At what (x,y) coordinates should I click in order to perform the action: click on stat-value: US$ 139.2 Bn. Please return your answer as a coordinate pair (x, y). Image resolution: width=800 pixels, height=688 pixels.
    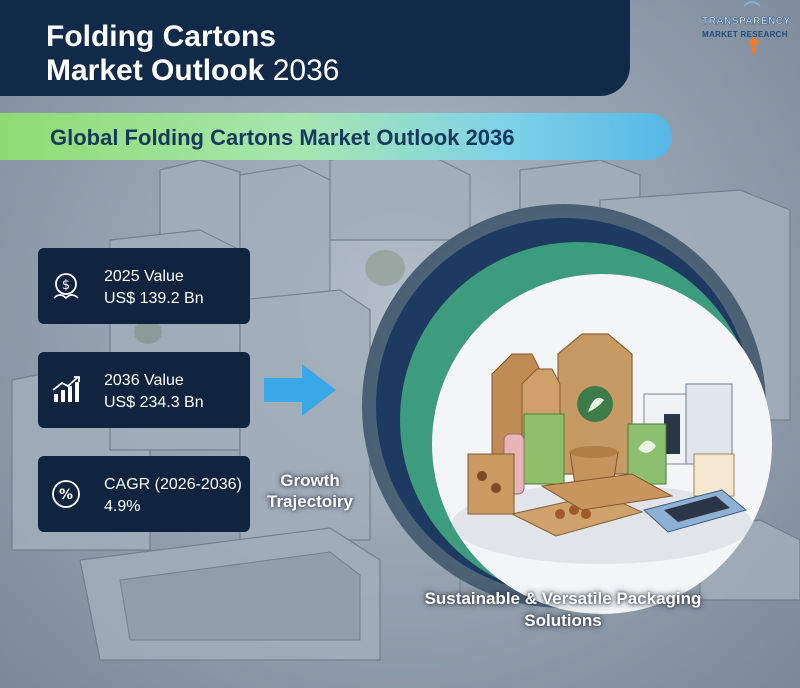
    Looking at the image, I should click on (154, 298).